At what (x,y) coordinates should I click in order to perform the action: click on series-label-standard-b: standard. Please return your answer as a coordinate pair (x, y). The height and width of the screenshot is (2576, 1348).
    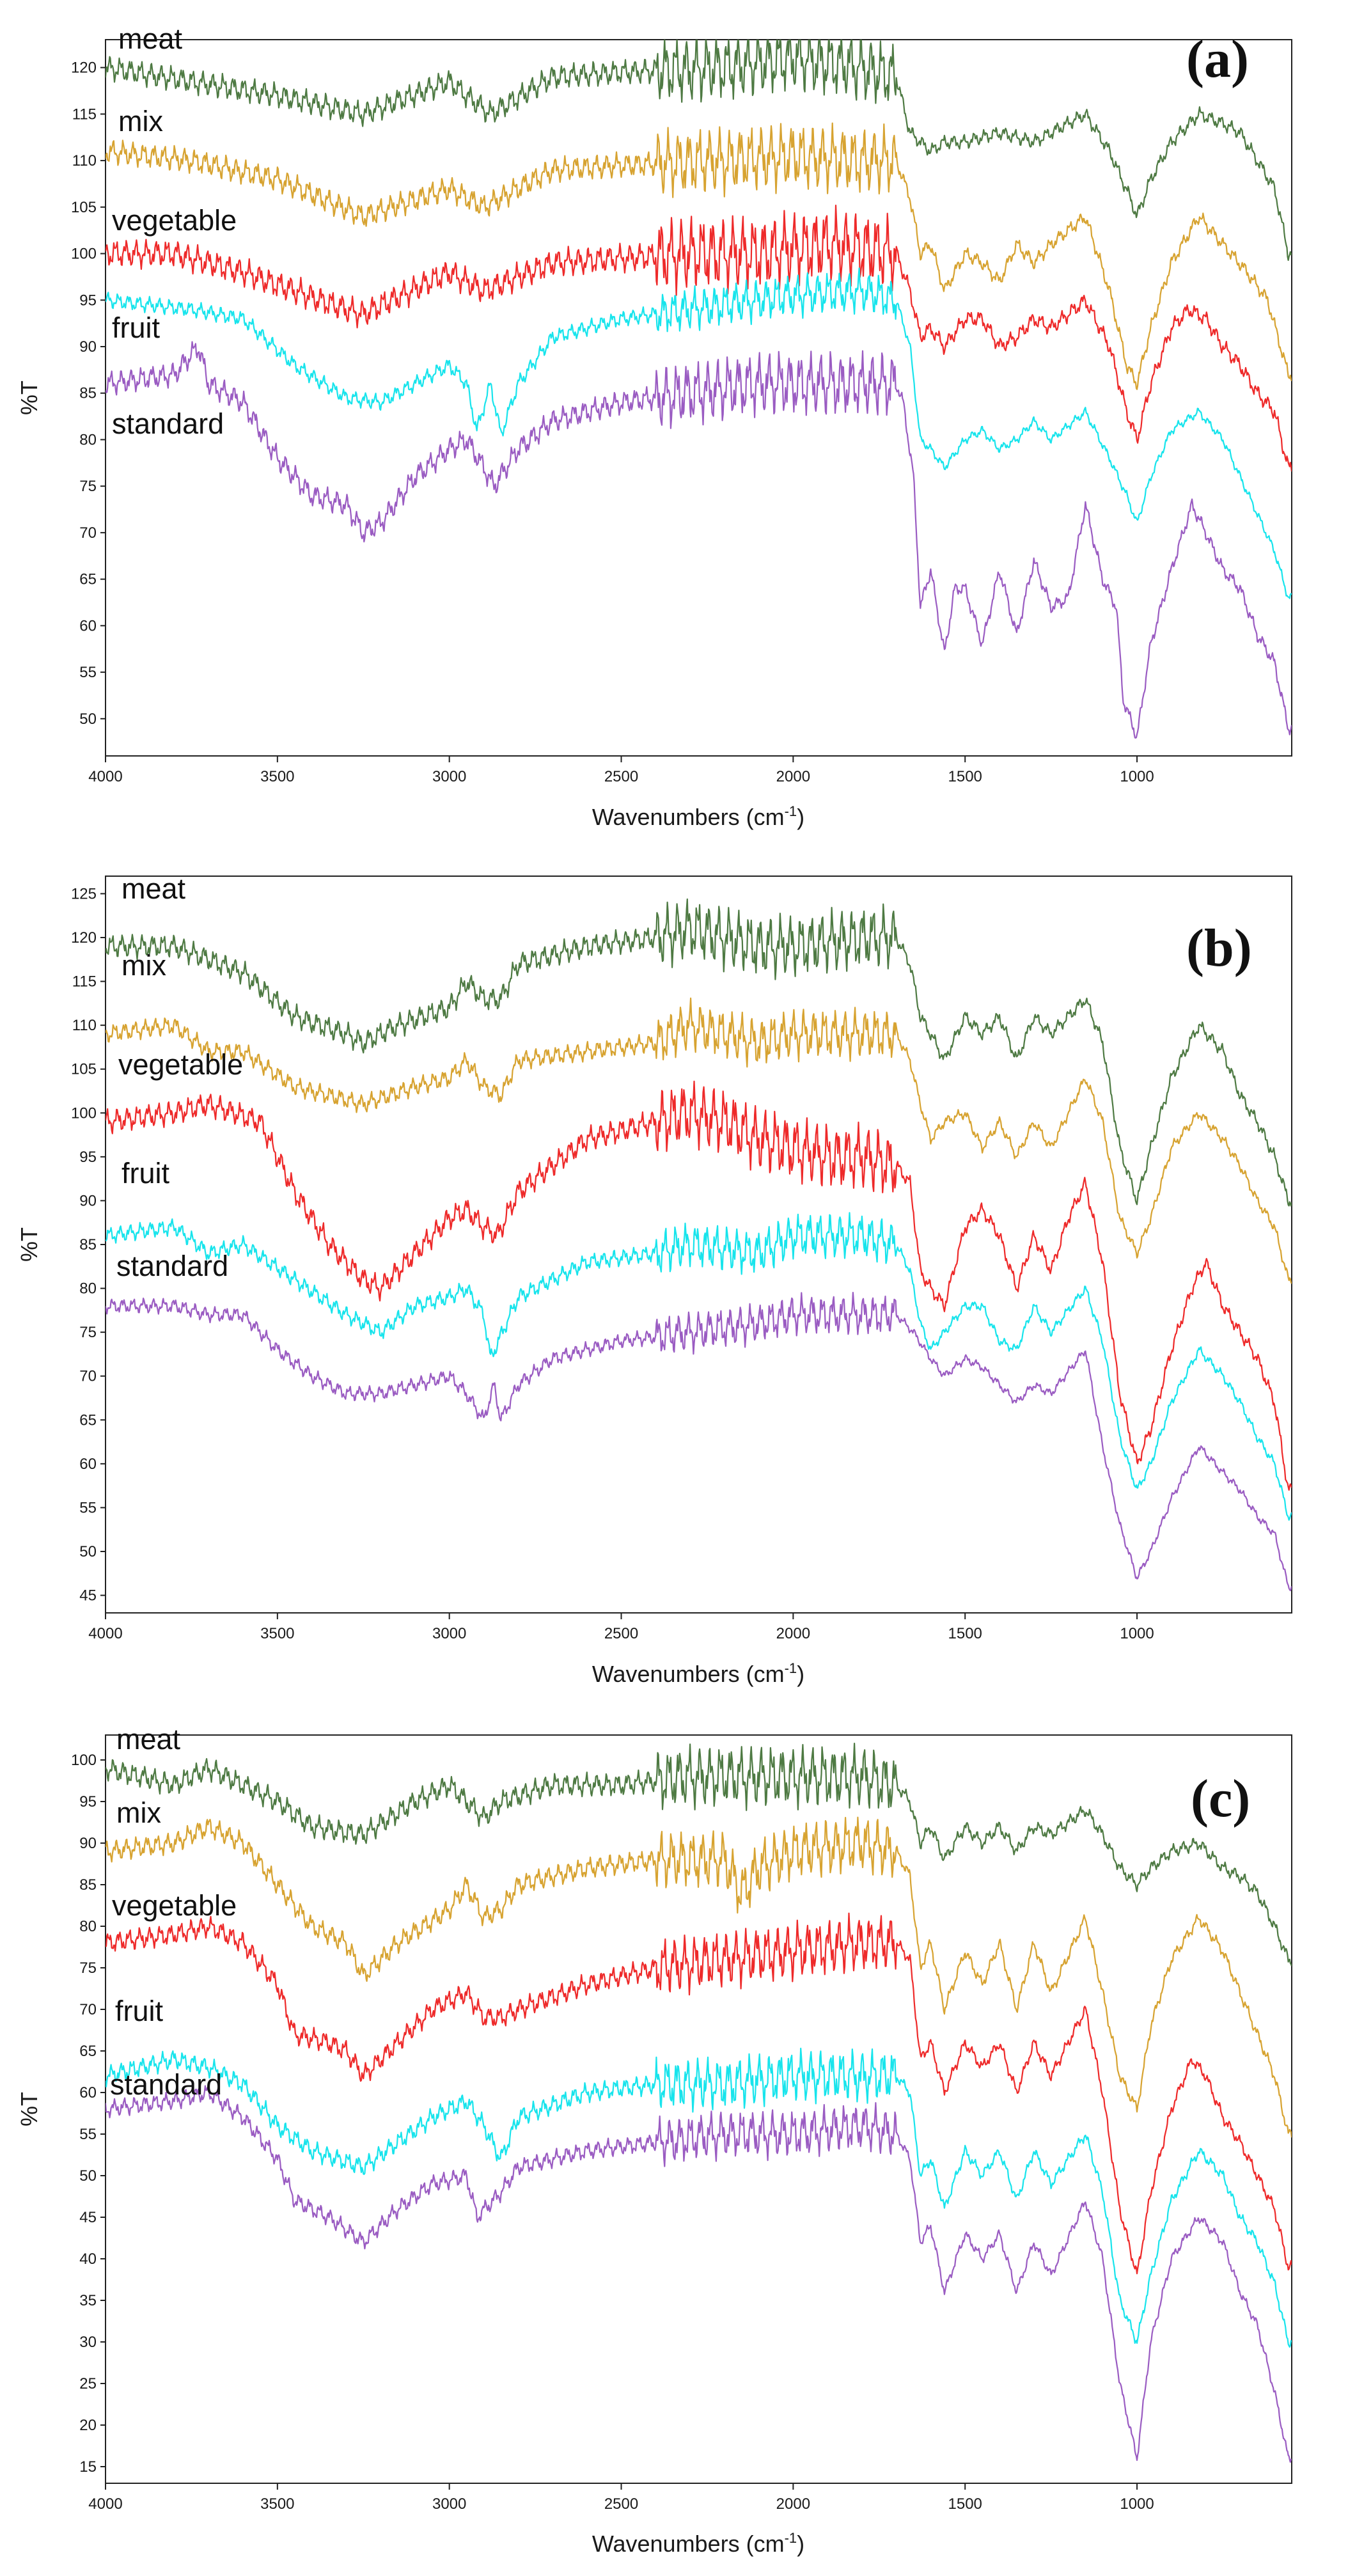
    Looking at the image, I should click on (172, 1266).